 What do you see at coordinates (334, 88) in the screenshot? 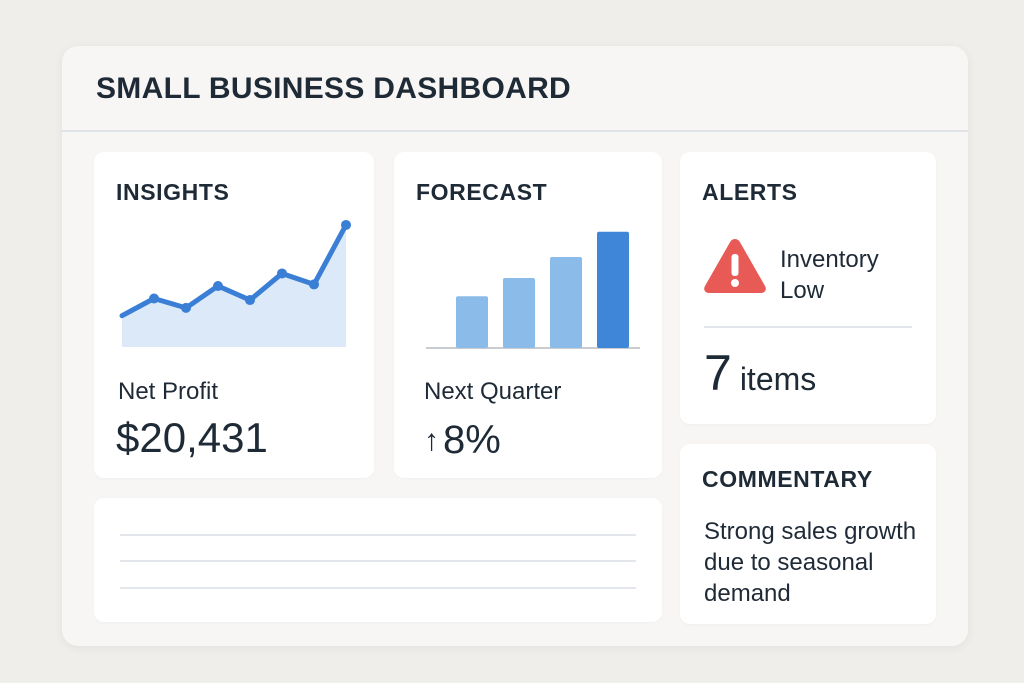
I see `page-title: SMALL BUSINESS DASHBOARD` at bounding box center [334, 88].